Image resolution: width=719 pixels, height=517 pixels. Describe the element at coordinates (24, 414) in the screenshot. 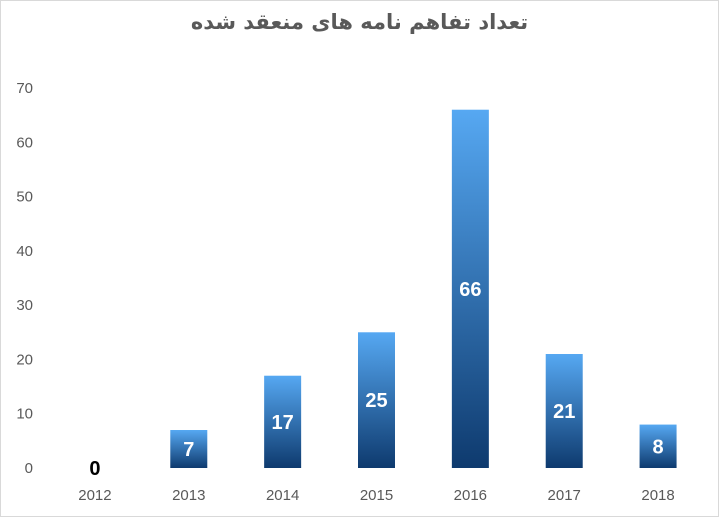

I see `y-tick-label: 10` at that location.